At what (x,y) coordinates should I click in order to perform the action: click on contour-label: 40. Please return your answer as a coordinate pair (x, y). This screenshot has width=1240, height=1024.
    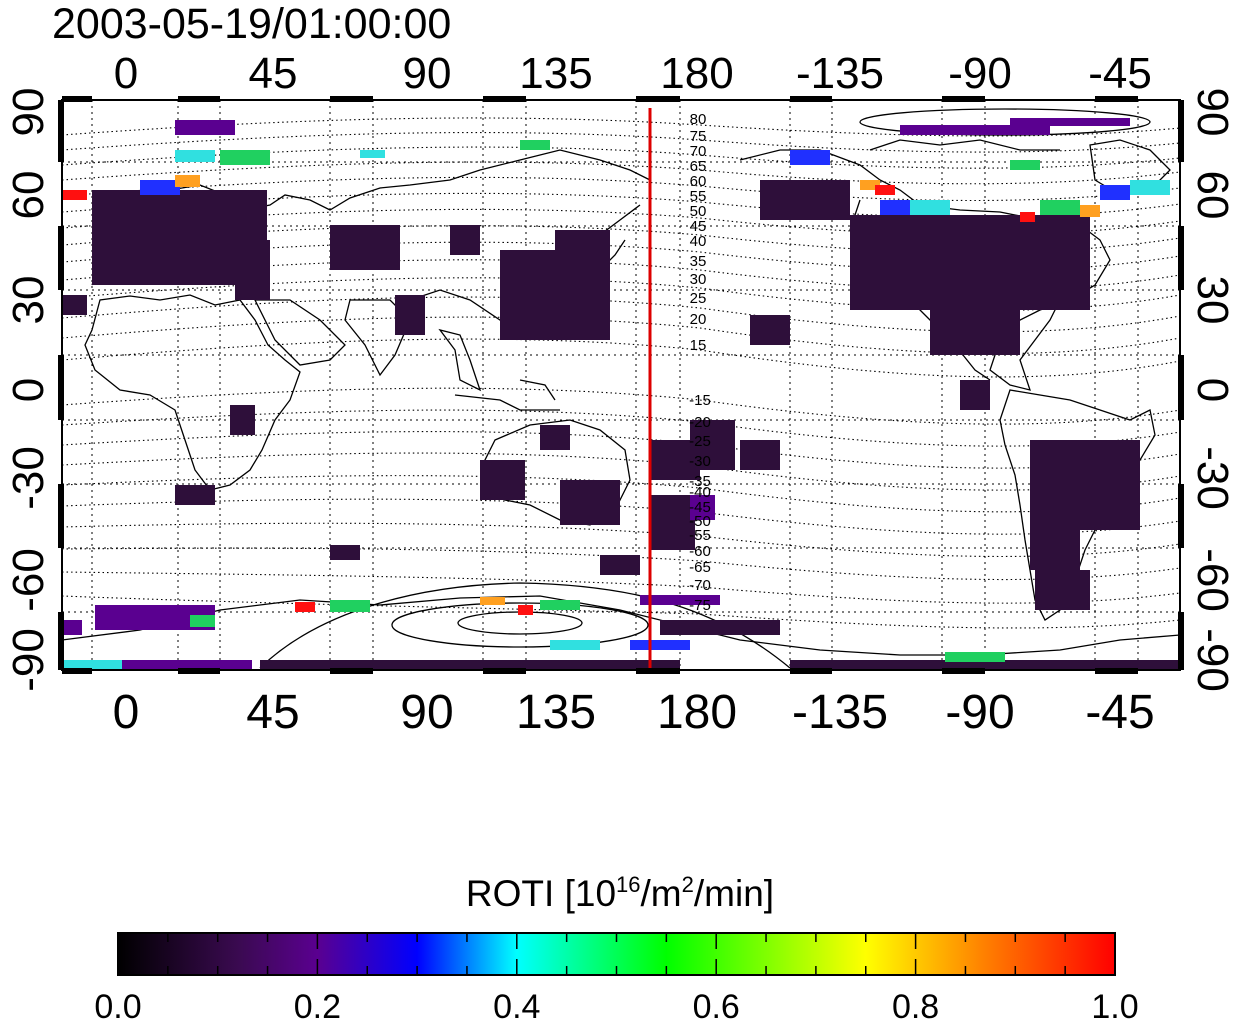
    Looking at the image, I should click on (698, 241).